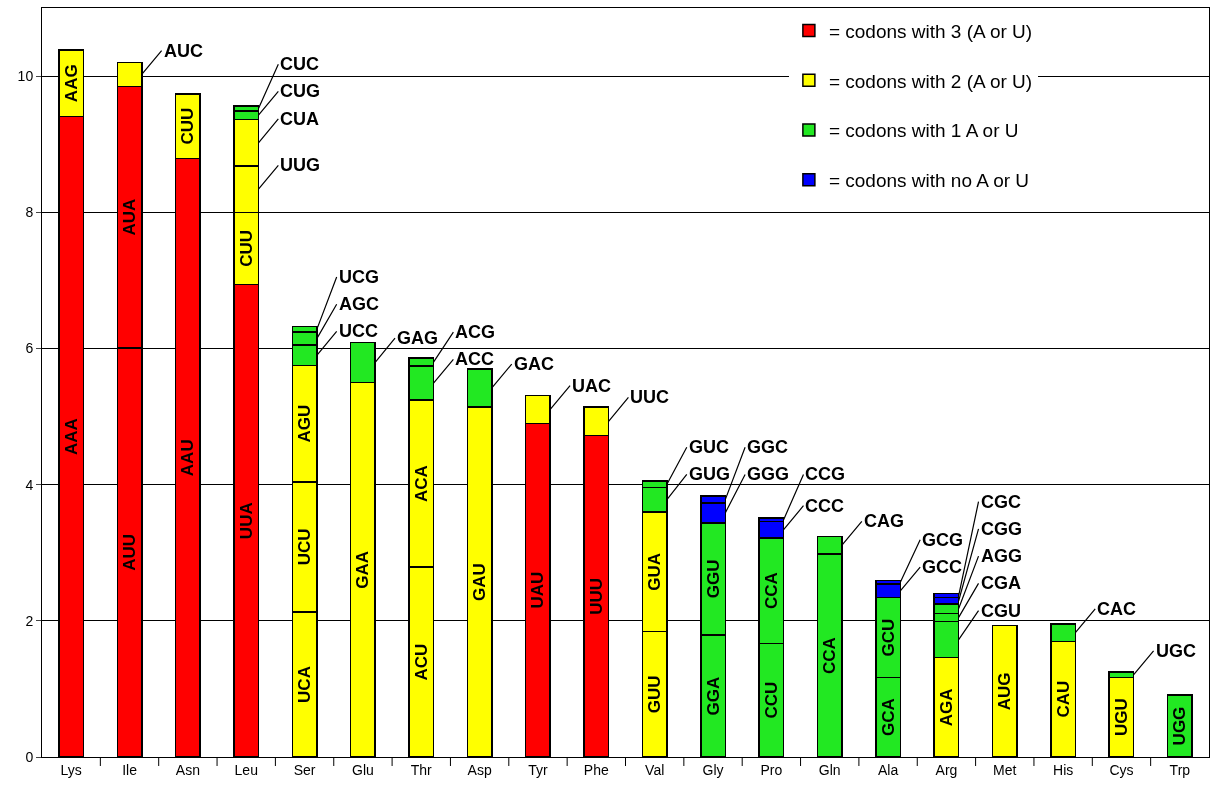 Image resolution: width=1211 pixels, height=795 pixels. I want to click on data-label: CUA, so click(299, 119).